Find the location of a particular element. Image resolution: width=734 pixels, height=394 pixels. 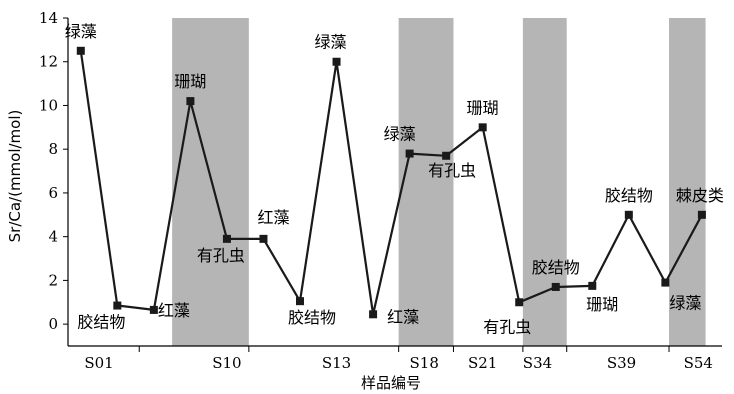

point-label-17: 绿藻 is located at coordinates (685, 303).